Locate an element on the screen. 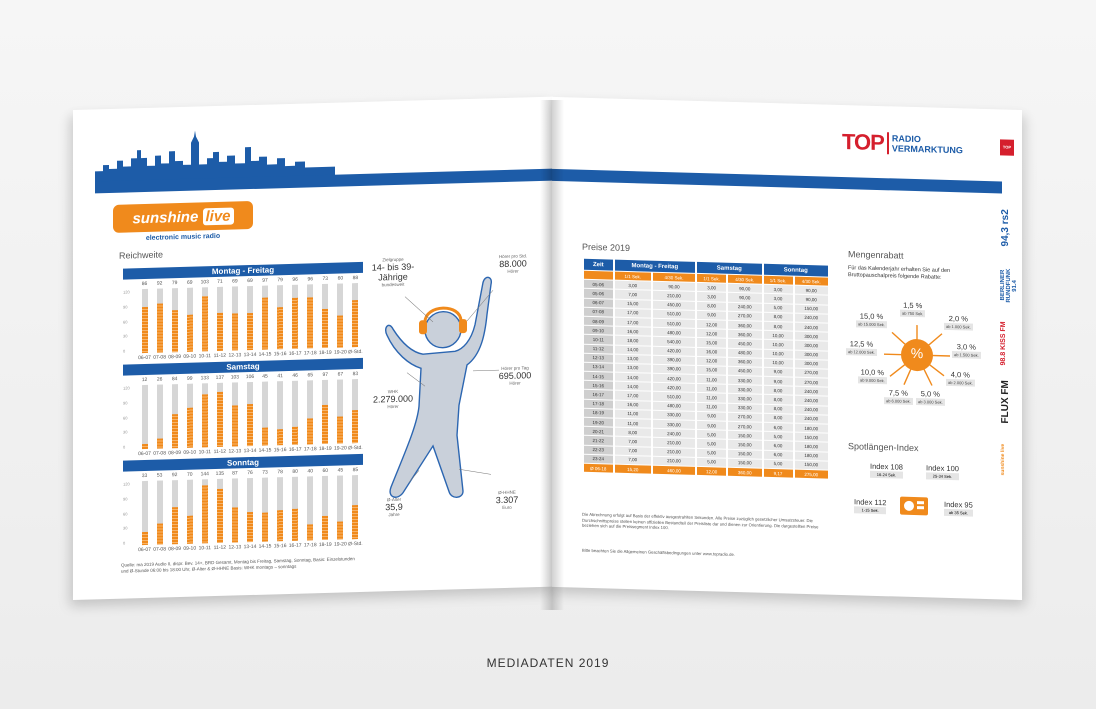  section-title-reichweite: Reichweite is located at coordinates (141, 255).